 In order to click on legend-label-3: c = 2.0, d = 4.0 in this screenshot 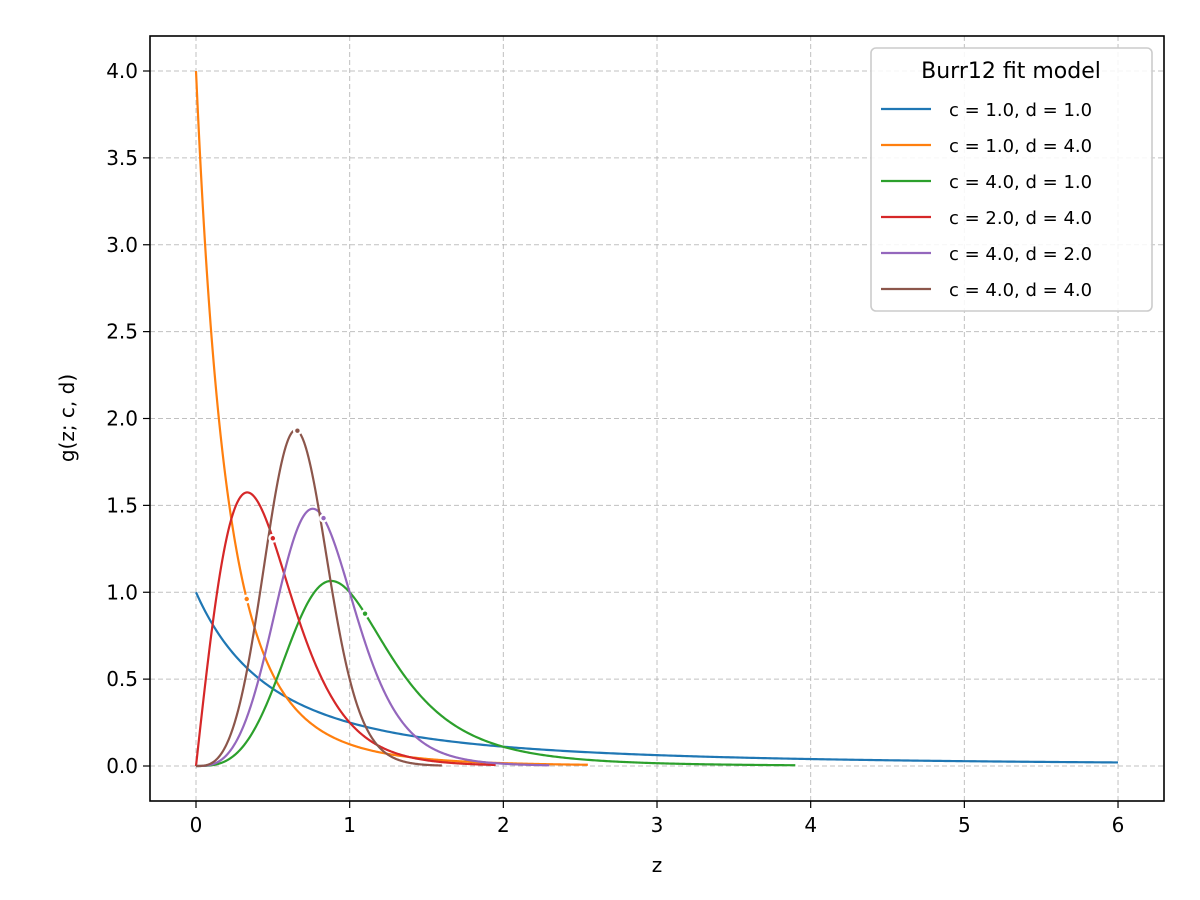, I will do `click(1020, 218)`.